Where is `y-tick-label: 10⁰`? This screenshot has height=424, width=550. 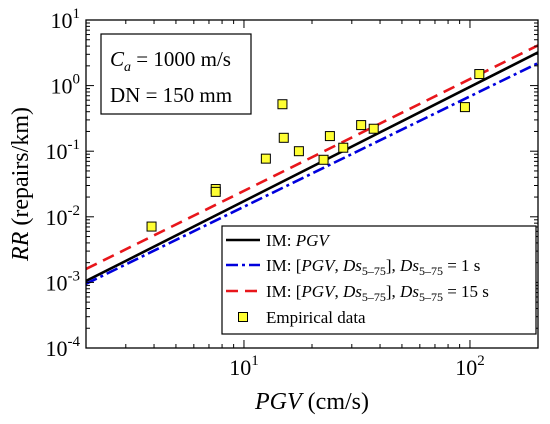
y-tick-label: 10⁰ is located at coordinates (66, 85).